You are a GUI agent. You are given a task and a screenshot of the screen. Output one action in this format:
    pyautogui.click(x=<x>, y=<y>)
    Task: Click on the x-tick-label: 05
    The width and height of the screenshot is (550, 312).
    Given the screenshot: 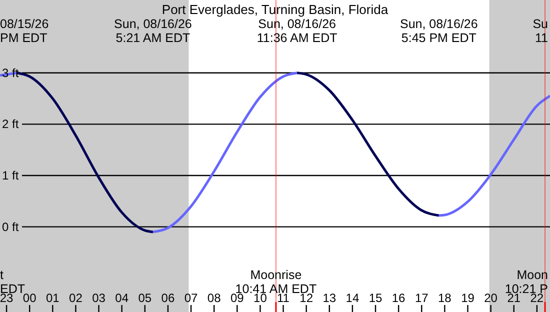 What is the action you would take?
    pyautogui.click(x=145, y=298)
    